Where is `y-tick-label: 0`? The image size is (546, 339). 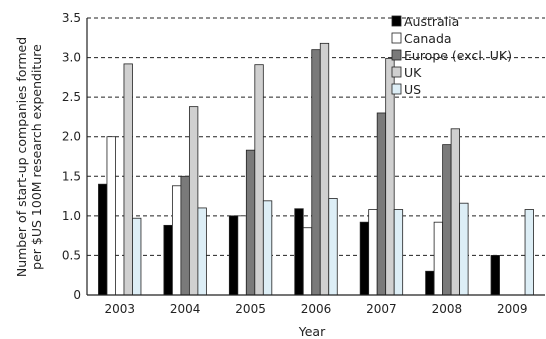 y-tick-label: 0 is located at coordinates (77, 295).